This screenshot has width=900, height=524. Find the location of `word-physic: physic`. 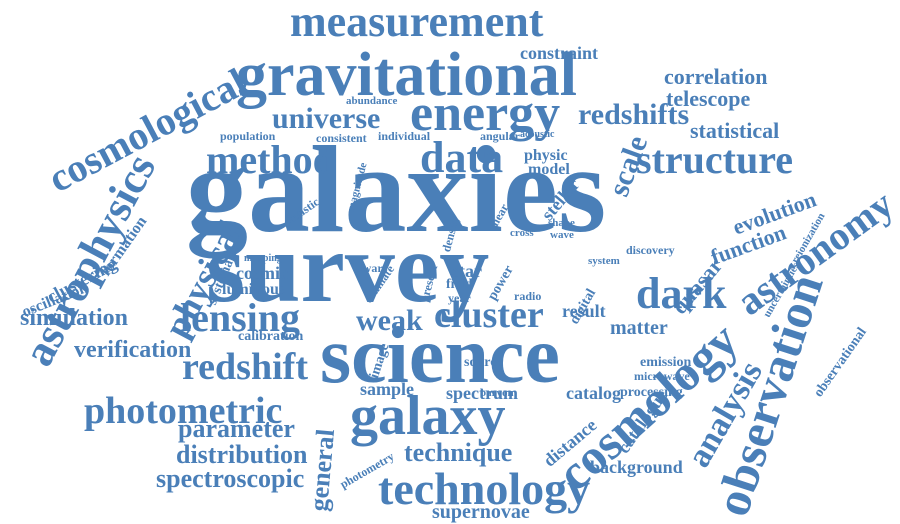

word-physic: physic is located at coordinates (546, 155).